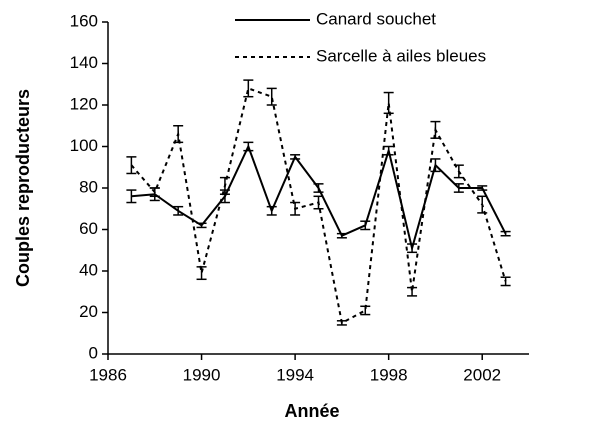  I want to click on legend-label: Sarcelle à ailes bleues, so click(401, 55).